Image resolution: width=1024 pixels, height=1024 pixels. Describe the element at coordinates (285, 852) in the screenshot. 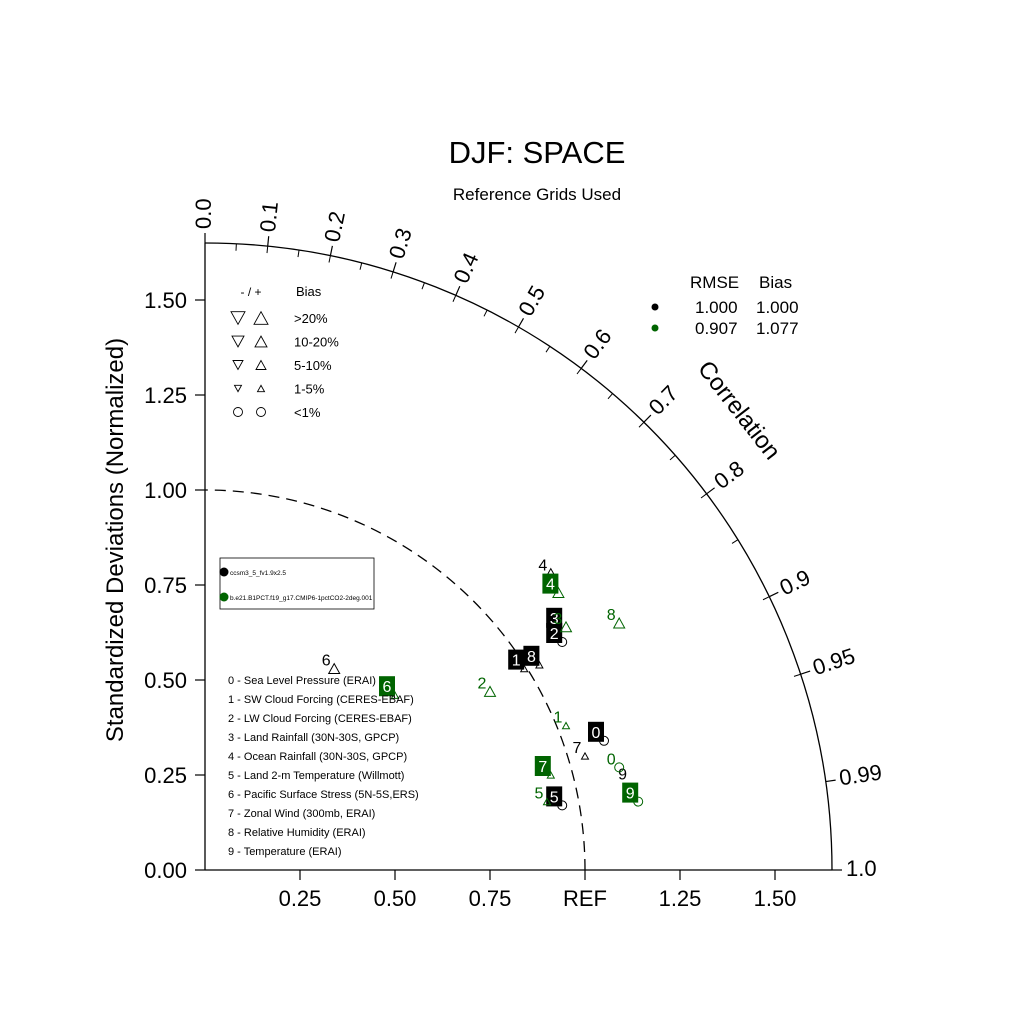

I see `variable-list-item: 9 - Temperature (ERAI)` at that location.